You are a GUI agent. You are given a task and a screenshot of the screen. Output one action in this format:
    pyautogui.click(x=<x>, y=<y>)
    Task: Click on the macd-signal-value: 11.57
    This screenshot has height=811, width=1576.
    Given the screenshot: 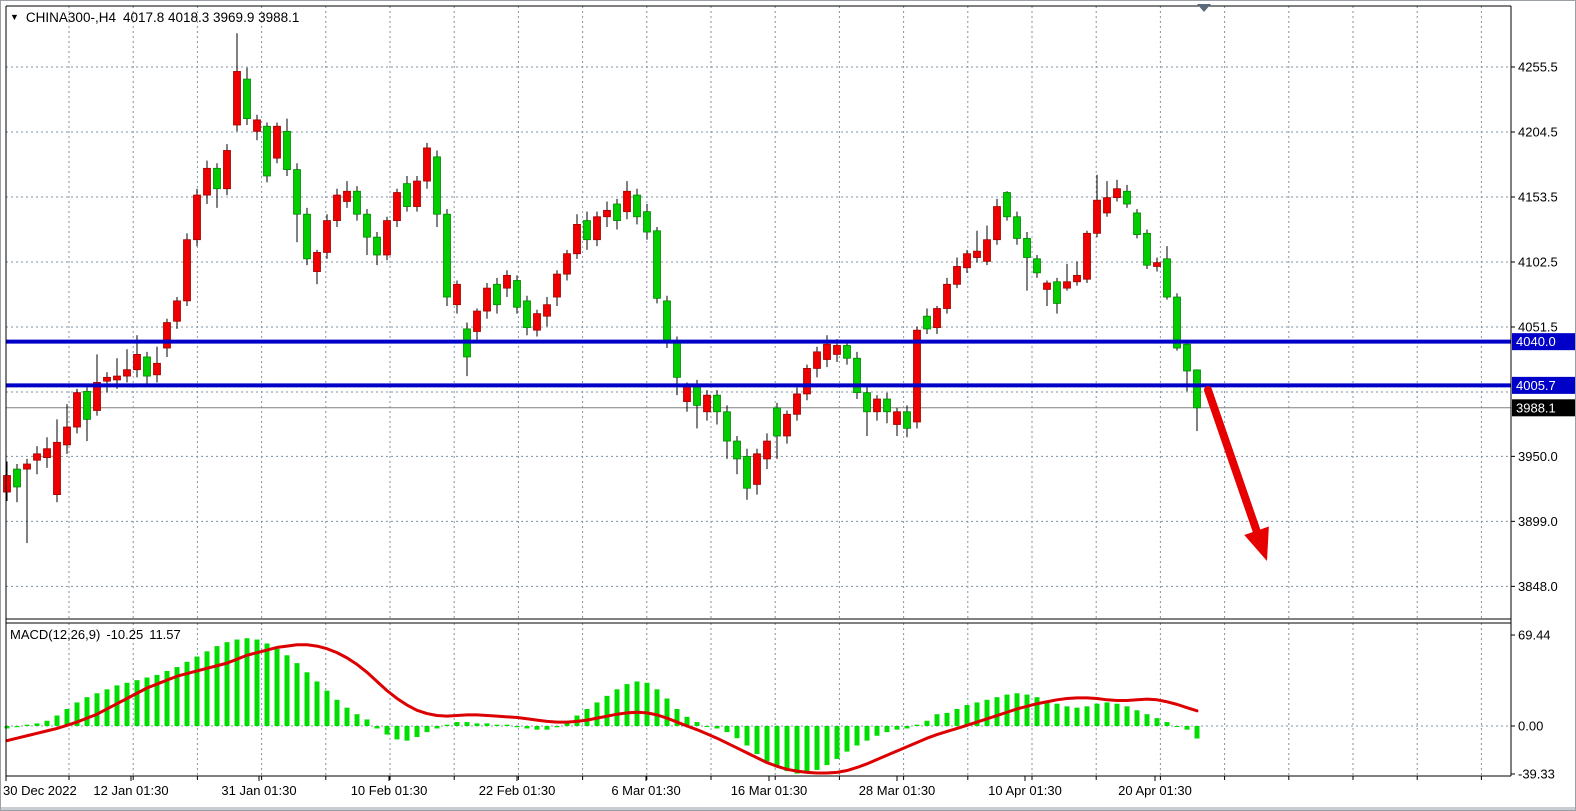 What is the action you would take?
    pyautogui.click(x=165, y=634)
    